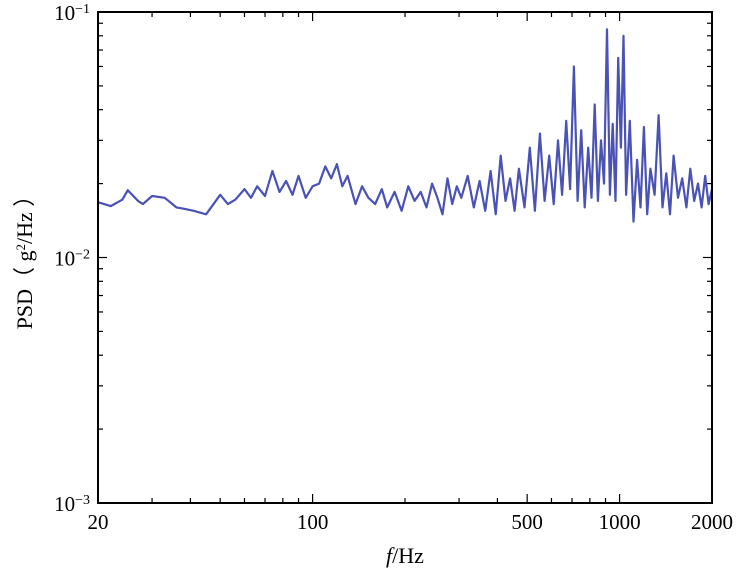  Describe the element at coordinates (98, 522) in the screenshot. I see `x-tick-label: 20` at that location.